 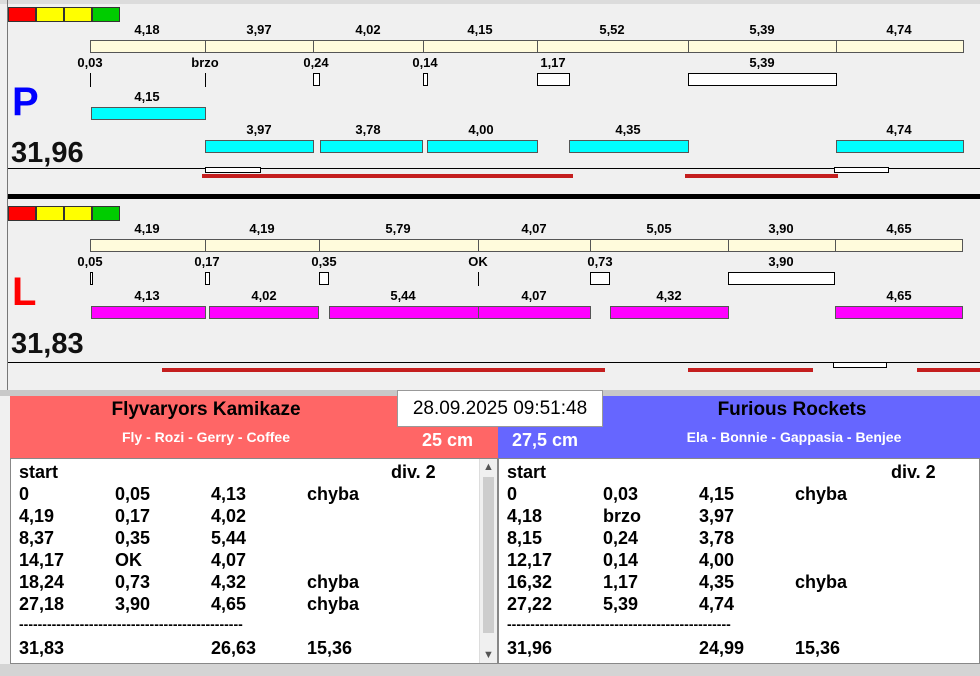 What do you see at coordinates (448, 440) in the screenshot?
I see `left-team-height: 25 cm` at bounding box center [448, 440].